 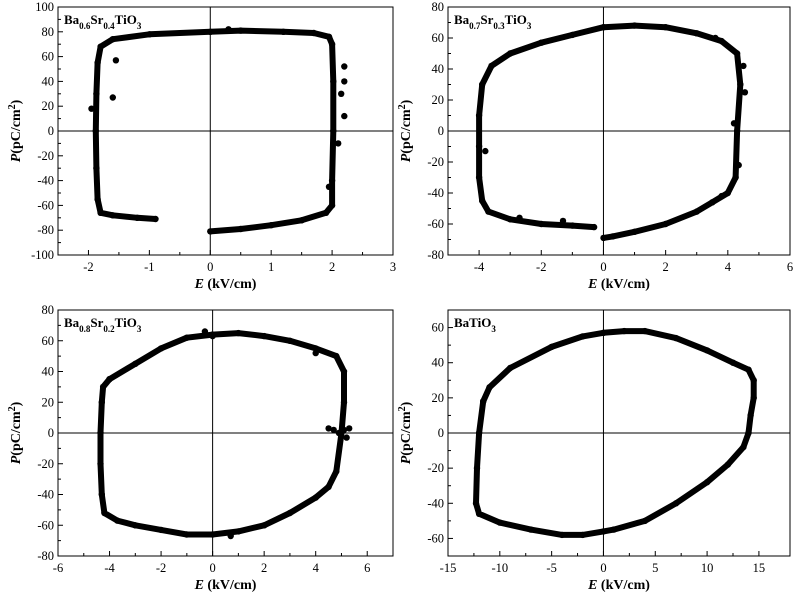 I want to click on panel-title-subscript: 0.6, so click(x=85, y=26).